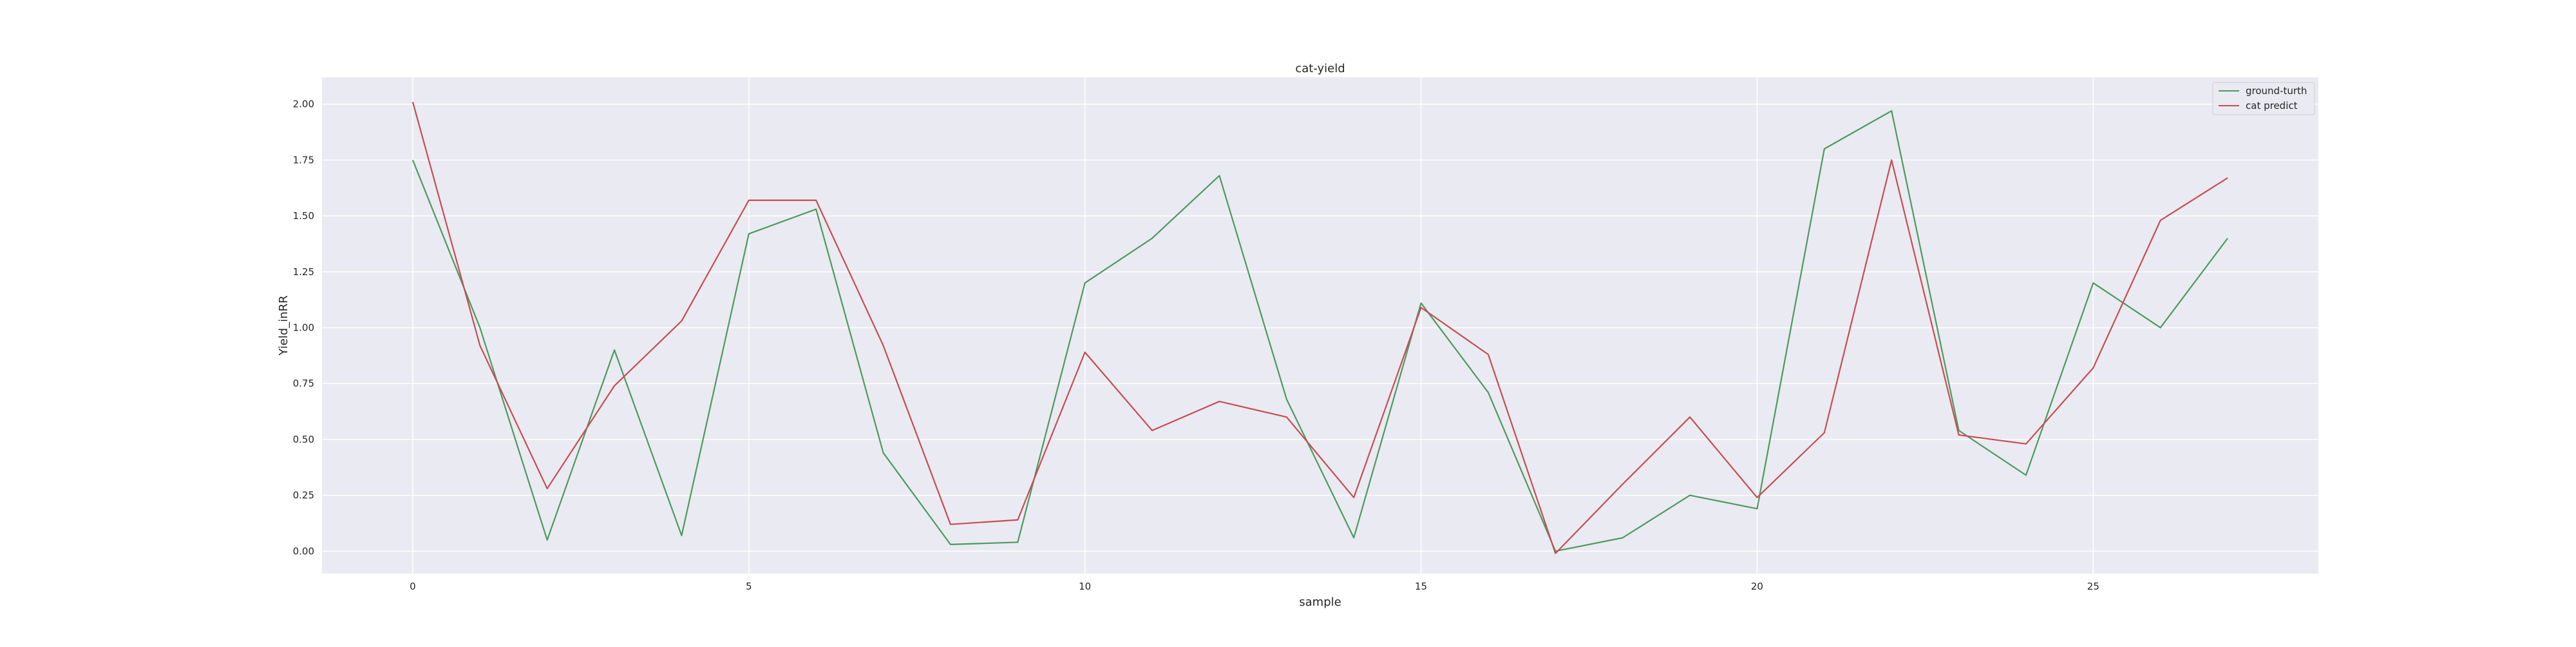 This screenshot has width=2576, height=647. What do you see at coordinates (2272, 105) in the screenshot?
I see `legend-label-cat-predict: cat predict` at bounding box center [2272, 105].